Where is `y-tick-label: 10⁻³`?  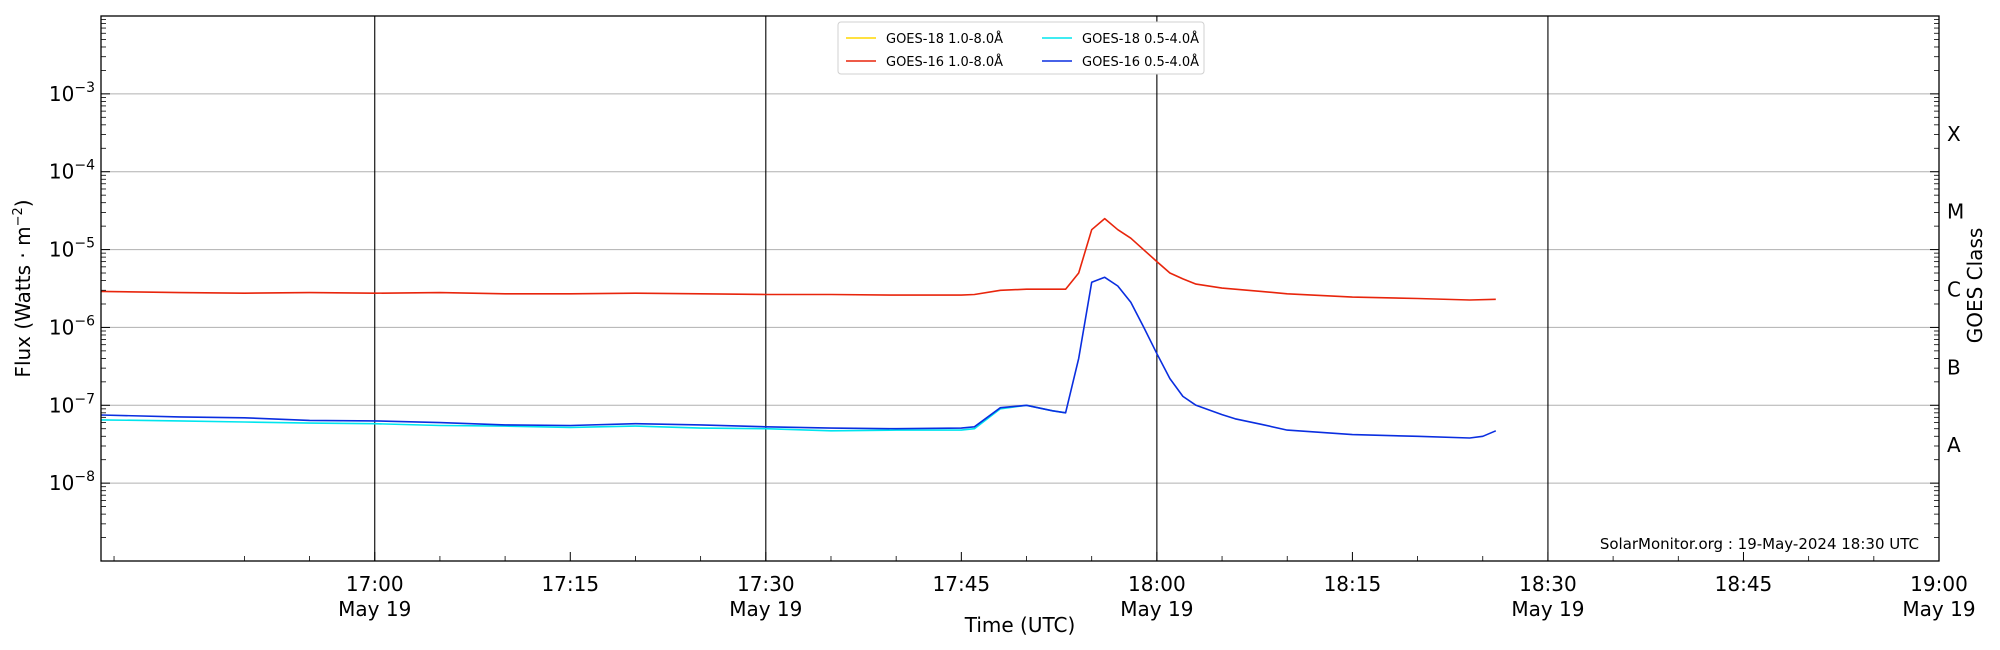 y-tick-label: 10⁻³ is located at coordinates (72, 93).